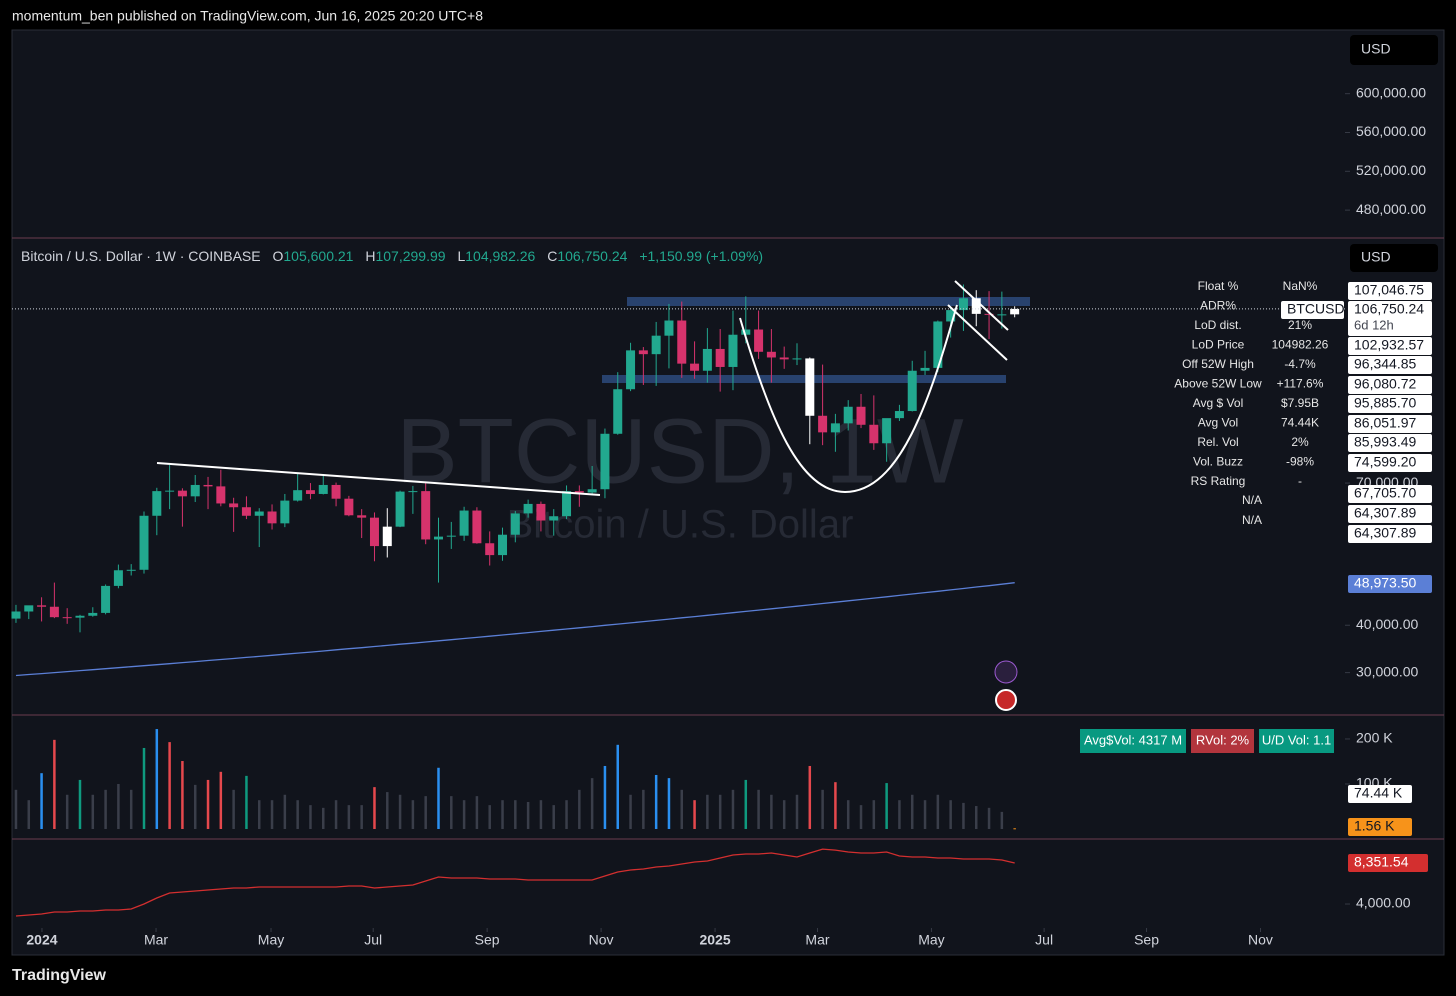 The width and height of the screenshot is (1456, 996). What do you see at coordinates (1380, 827) in the screenshot?
I see `volume-label-box` at bounding box center [1380, 827].